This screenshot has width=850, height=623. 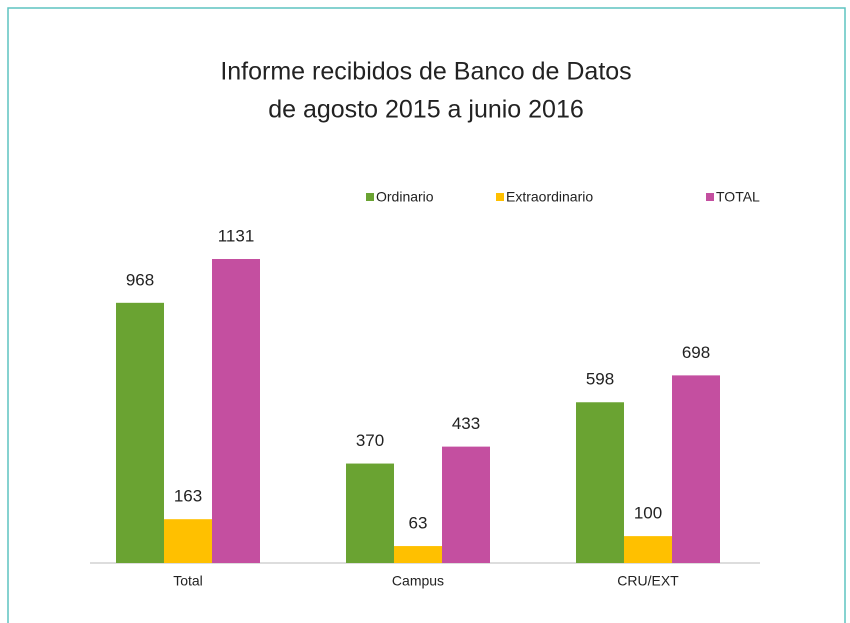 What do you see at coordinates (236, 235) in the screenshot?
I see `data-label: 1131` at bounding box center [236, 235].